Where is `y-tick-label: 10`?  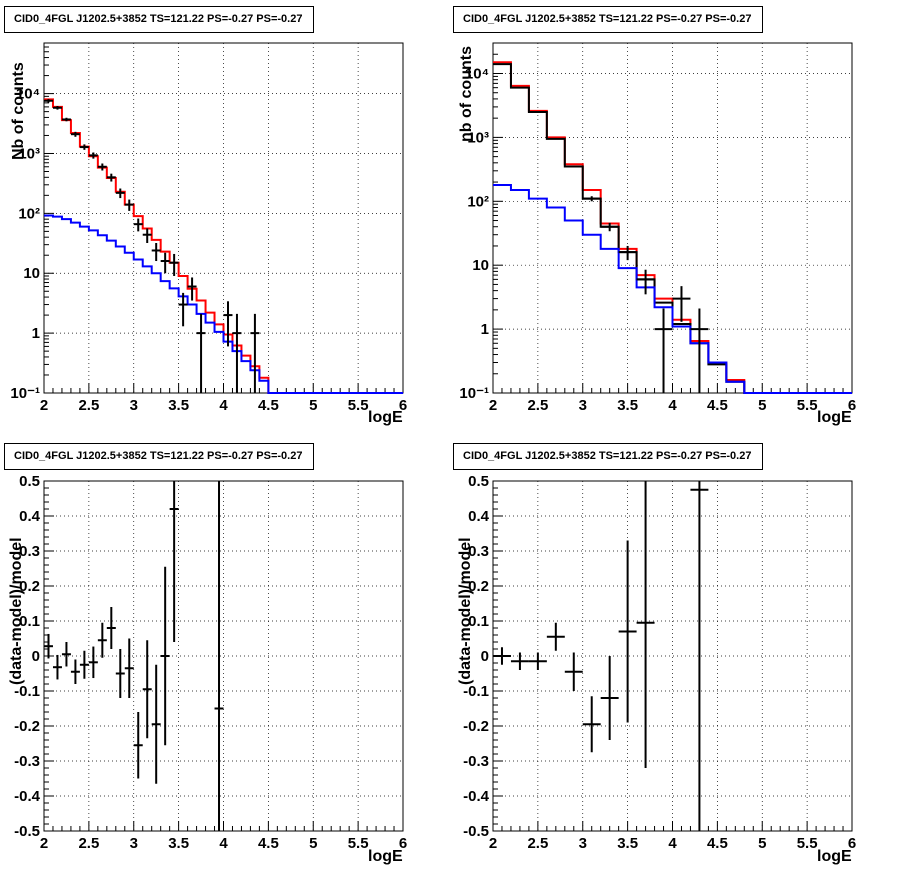 y-tick-label: 10 is located at coordinates (480, 265).